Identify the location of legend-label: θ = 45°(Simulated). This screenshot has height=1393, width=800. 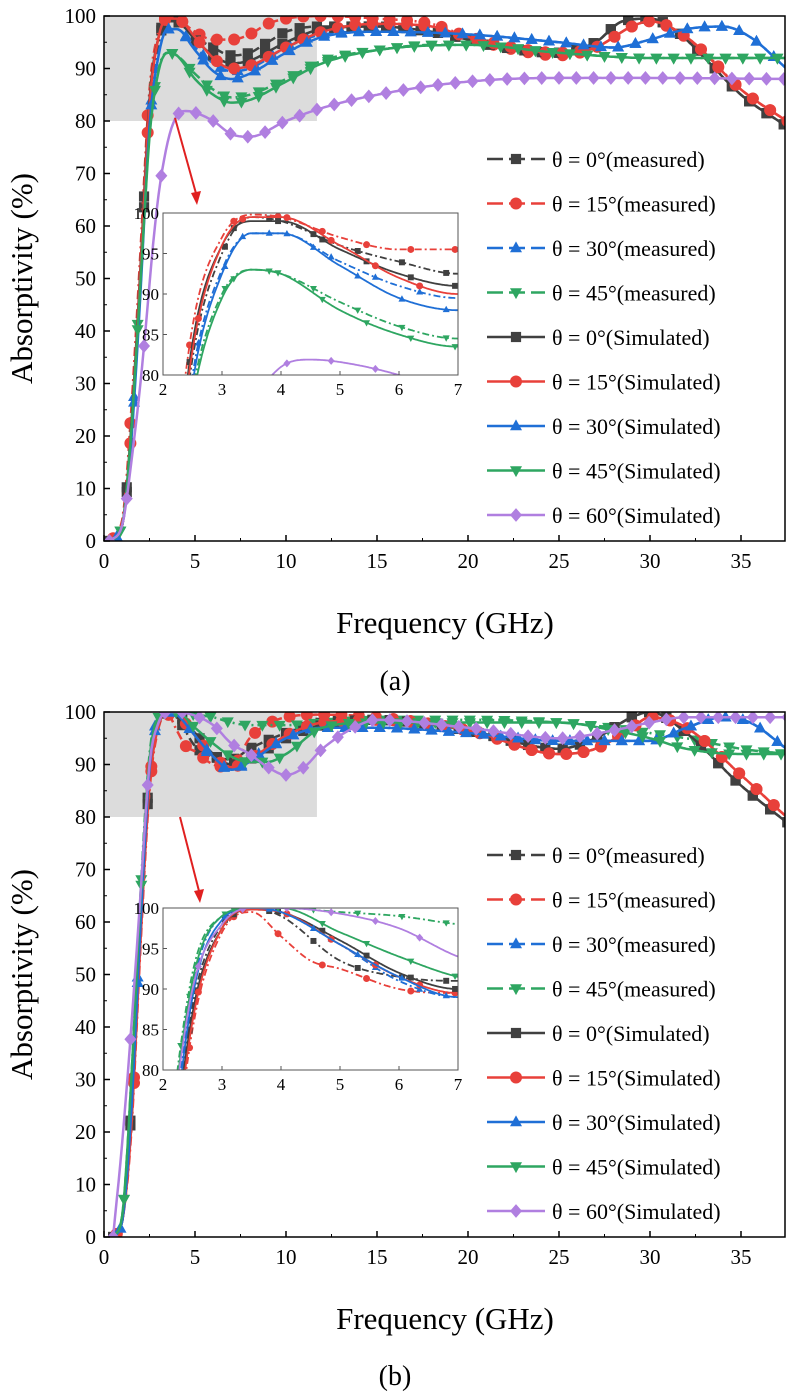
(636, 471).